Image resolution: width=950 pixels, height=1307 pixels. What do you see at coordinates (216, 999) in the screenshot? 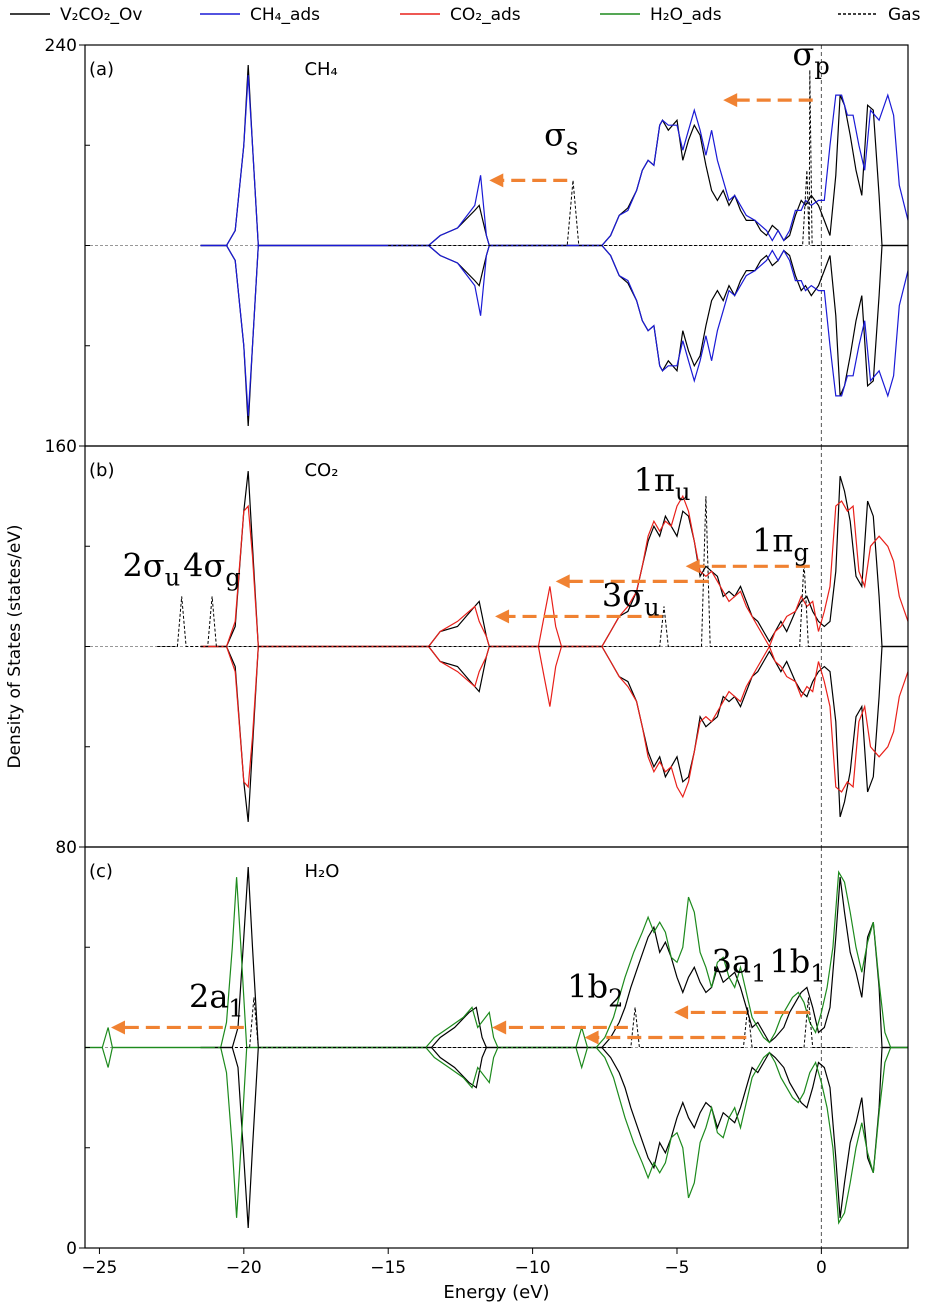
I see `orbital-label-c-0: 2a1` at bounding box center [216, 999].